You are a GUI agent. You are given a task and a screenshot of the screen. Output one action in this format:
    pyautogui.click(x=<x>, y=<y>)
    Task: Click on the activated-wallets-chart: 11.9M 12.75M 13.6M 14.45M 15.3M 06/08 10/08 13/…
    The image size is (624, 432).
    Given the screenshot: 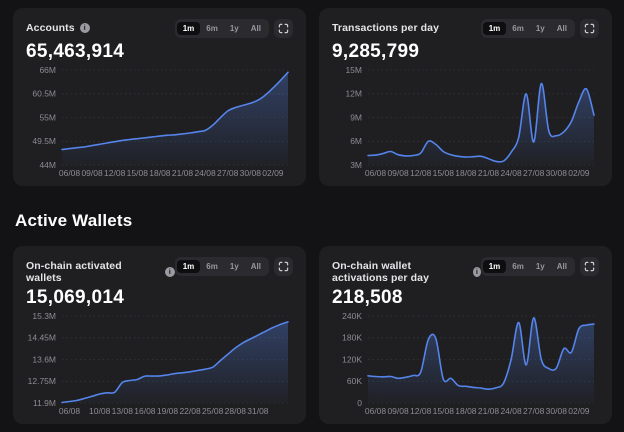 What is the action you would take?
    pyautogui.click(x=159, y=363)
    